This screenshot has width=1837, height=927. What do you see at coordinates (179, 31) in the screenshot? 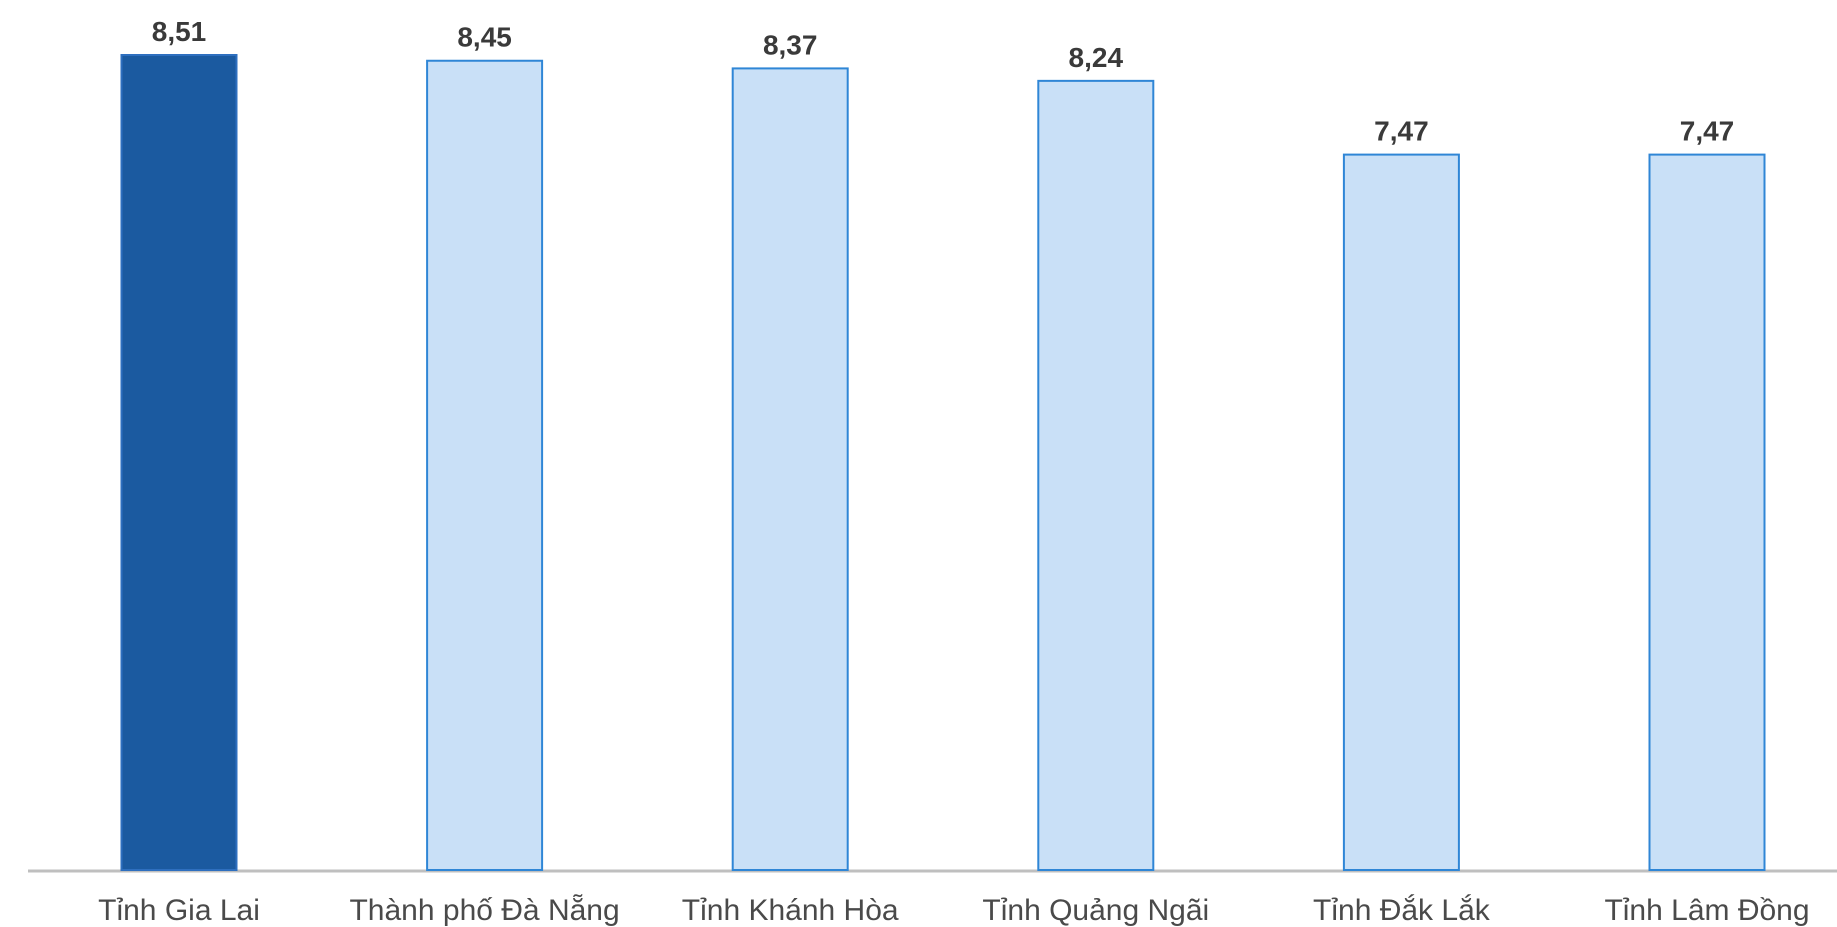
I see `value-label-0: 8,51` at bounding box center [179, 31].